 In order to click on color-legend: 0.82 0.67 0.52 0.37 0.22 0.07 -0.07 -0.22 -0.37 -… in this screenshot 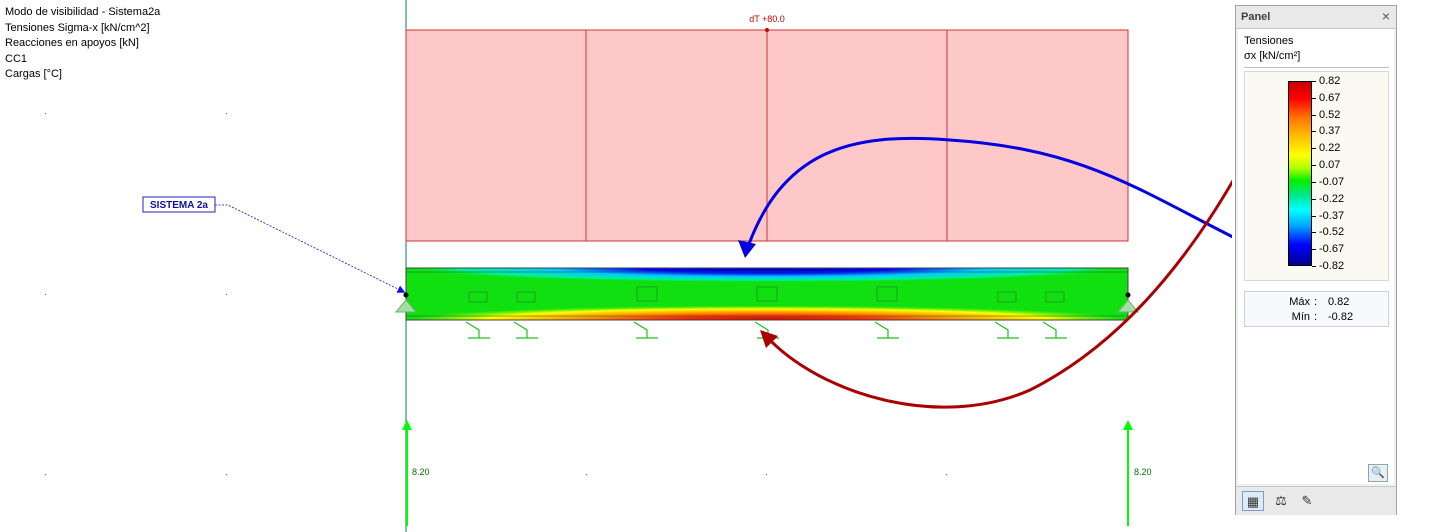, I will do `click(1316, 176)`.